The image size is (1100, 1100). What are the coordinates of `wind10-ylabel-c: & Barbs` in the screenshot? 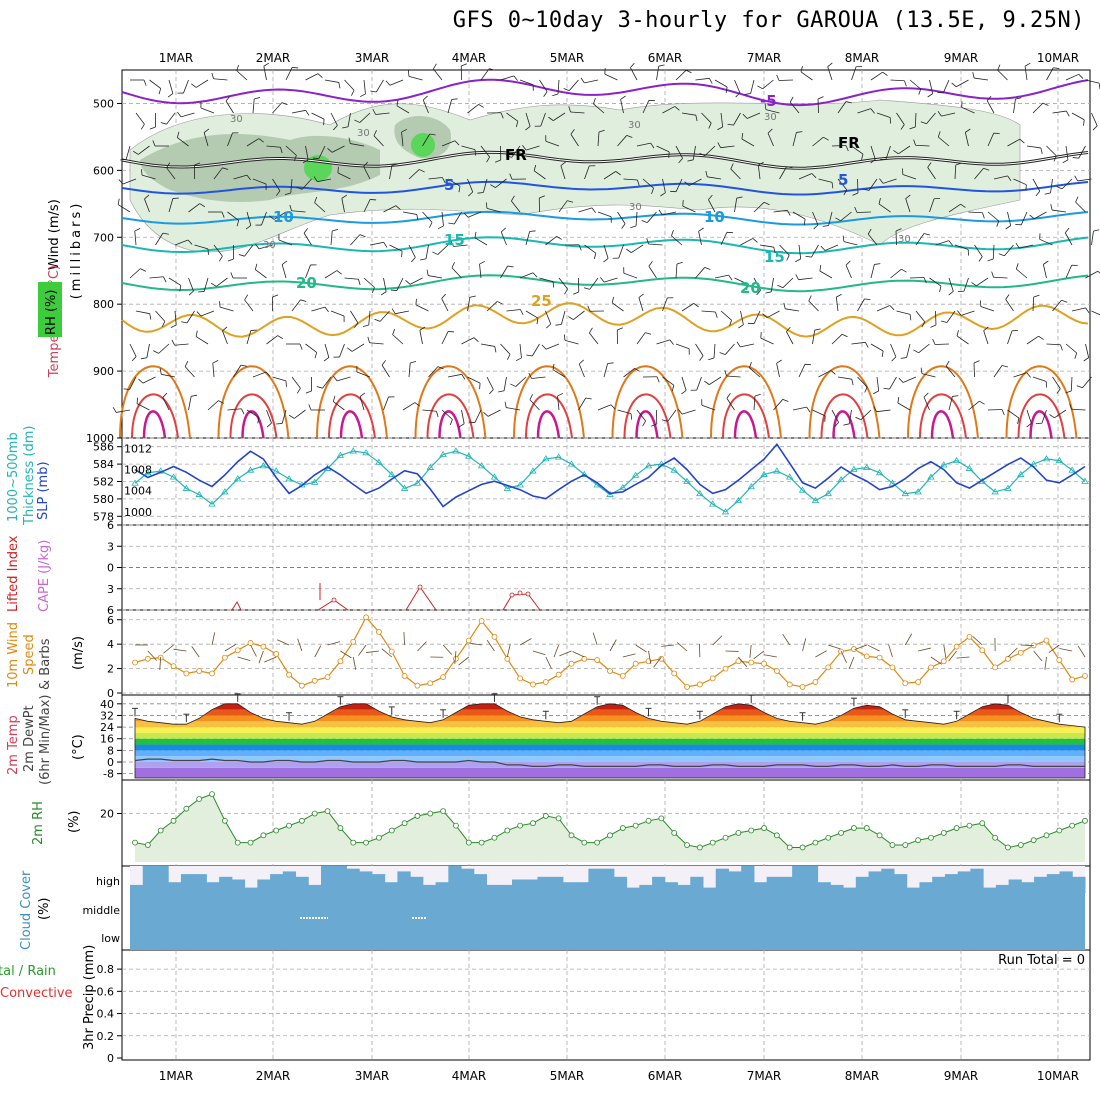 It's located at (45, 664).